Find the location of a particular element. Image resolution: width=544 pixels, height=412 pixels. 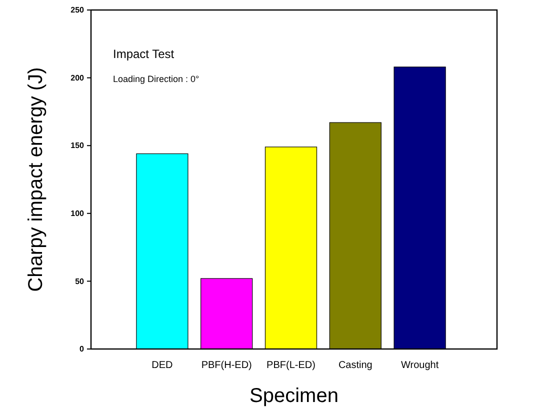

y-tick-label: 150 is located at coordinates (77, 145).